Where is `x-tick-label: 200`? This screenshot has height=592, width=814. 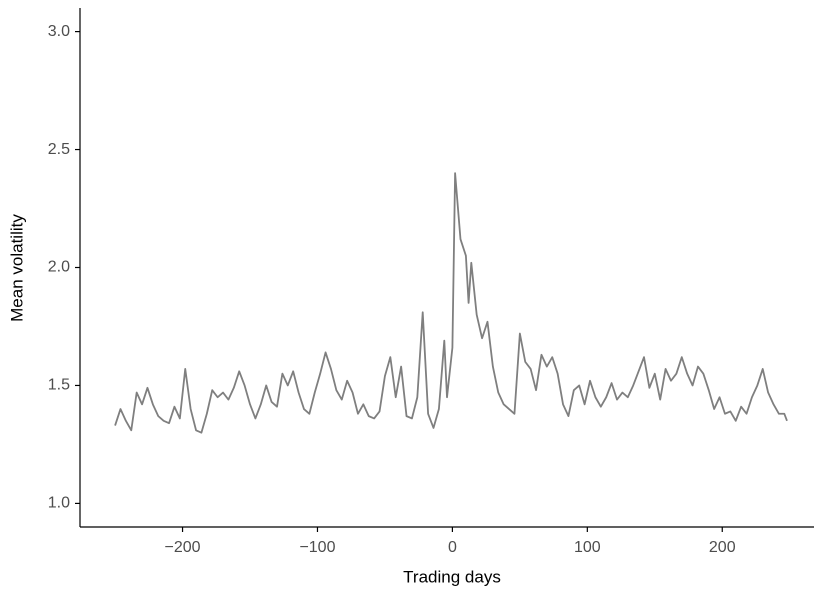 x-tick-label: 200 is located at coordinates (722, 547).